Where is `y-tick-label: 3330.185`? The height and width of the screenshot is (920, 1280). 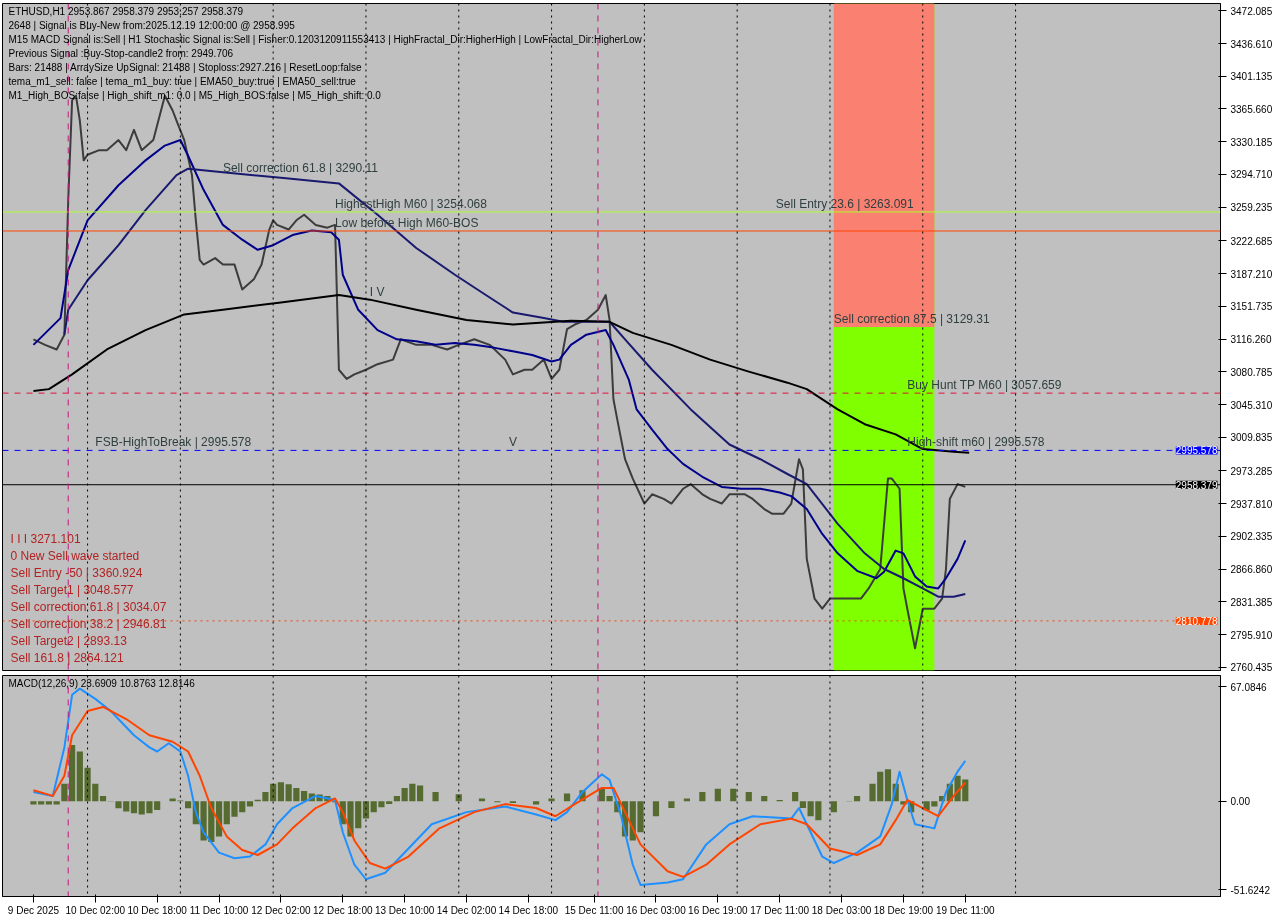
y-tick-label: 3330.185 is located at coordinates (1251, 142).